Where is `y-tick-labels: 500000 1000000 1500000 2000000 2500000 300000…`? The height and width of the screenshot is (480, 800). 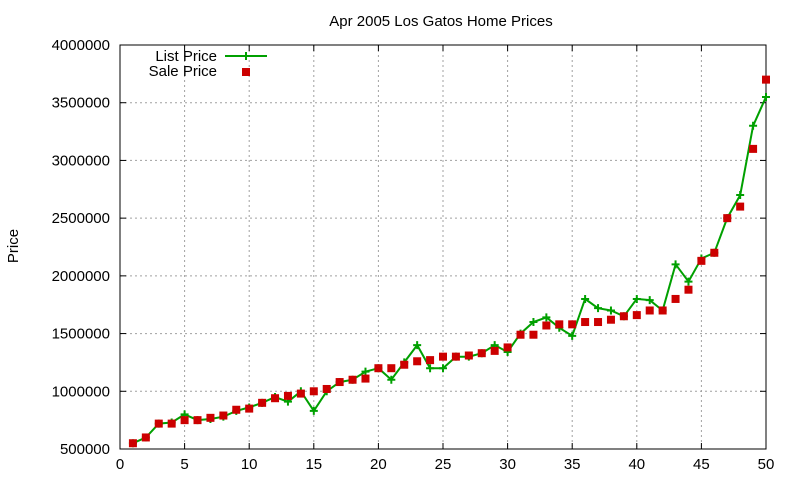 y-tick-labels: 500000 1000000 1500000 2000000 2500000 300000… is located at coordinates (81, 247).